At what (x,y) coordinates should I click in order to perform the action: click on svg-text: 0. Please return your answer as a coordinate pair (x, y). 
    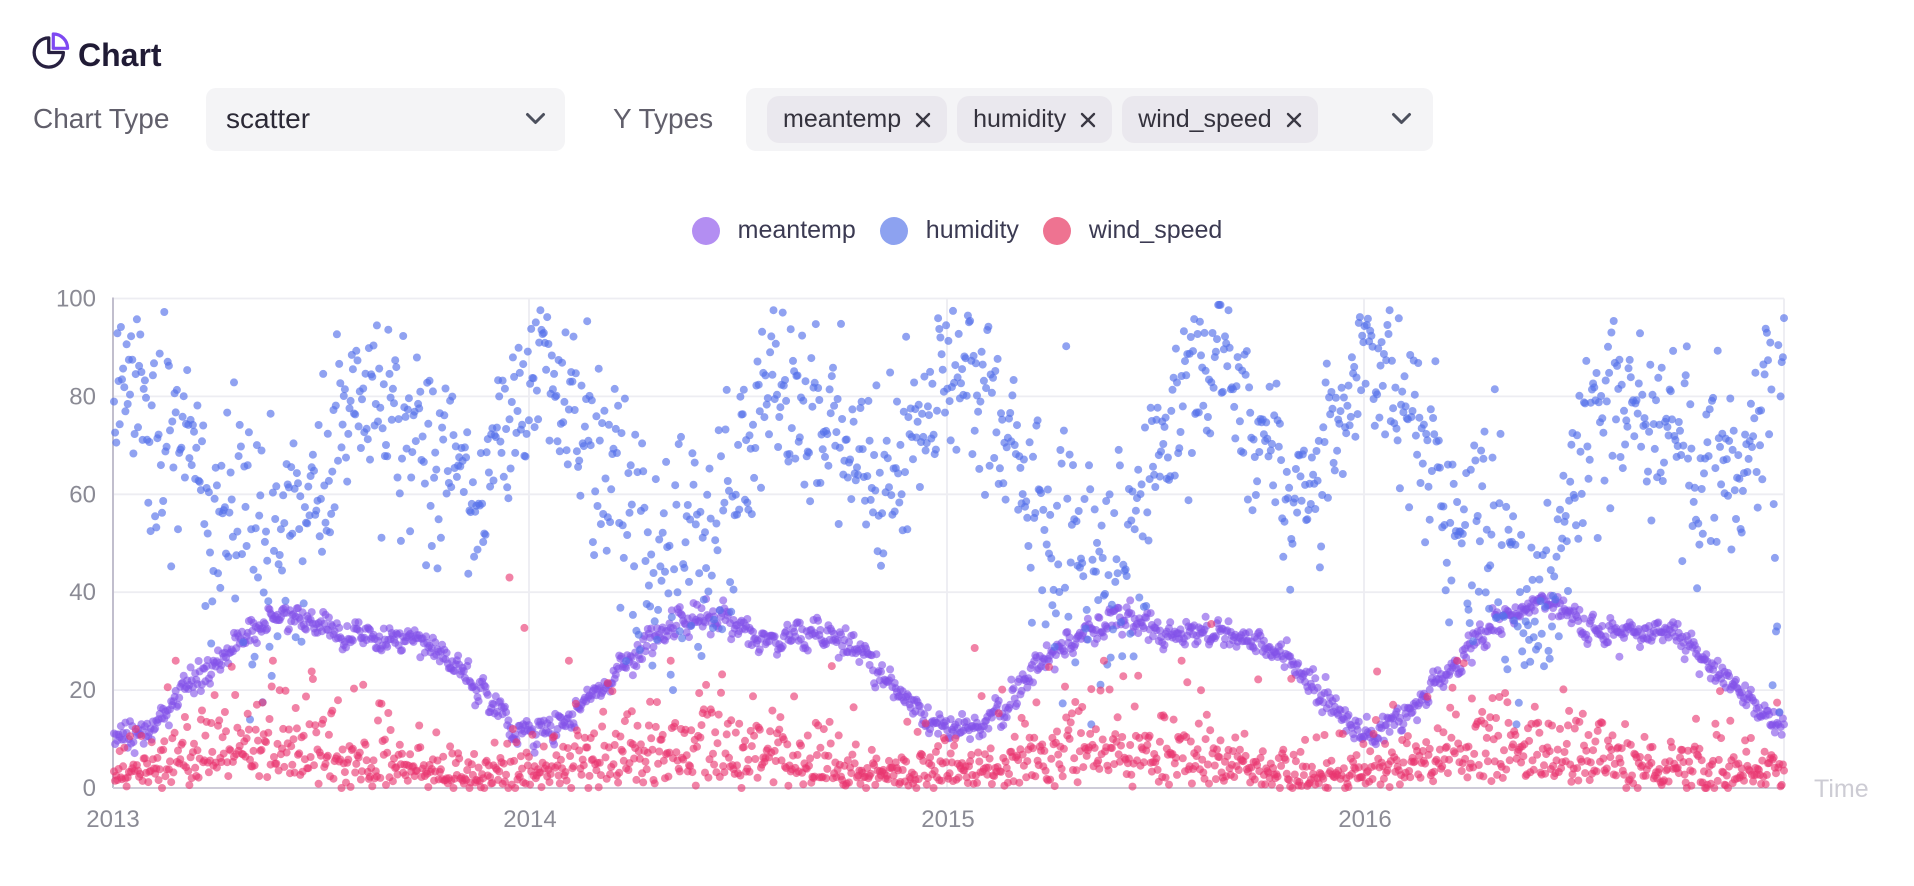
    Looking at the image, I should click on (89, 788).